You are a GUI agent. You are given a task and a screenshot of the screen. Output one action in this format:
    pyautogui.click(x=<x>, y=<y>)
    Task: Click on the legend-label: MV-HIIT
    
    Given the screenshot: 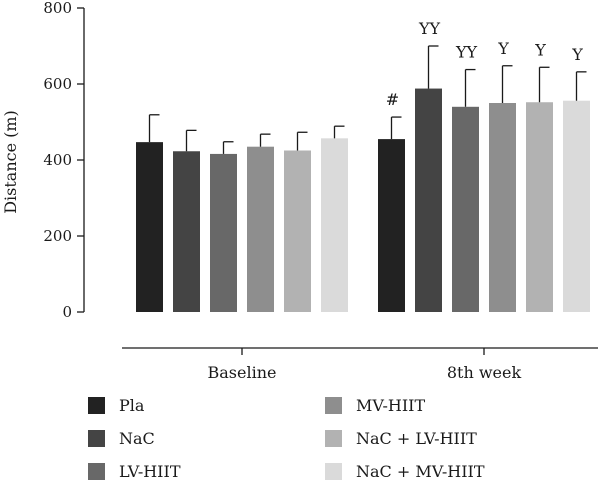 What is the action you would take?
    pyautogui.click(x=390, y=405)
    